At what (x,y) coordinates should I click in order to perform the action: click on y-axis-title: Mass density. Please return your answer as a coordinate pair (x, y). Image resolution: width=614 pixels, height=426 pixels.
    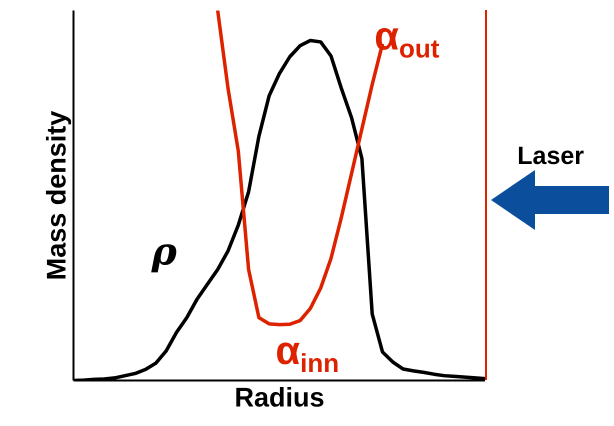
    Looking at the image, I should click on (57, 195).